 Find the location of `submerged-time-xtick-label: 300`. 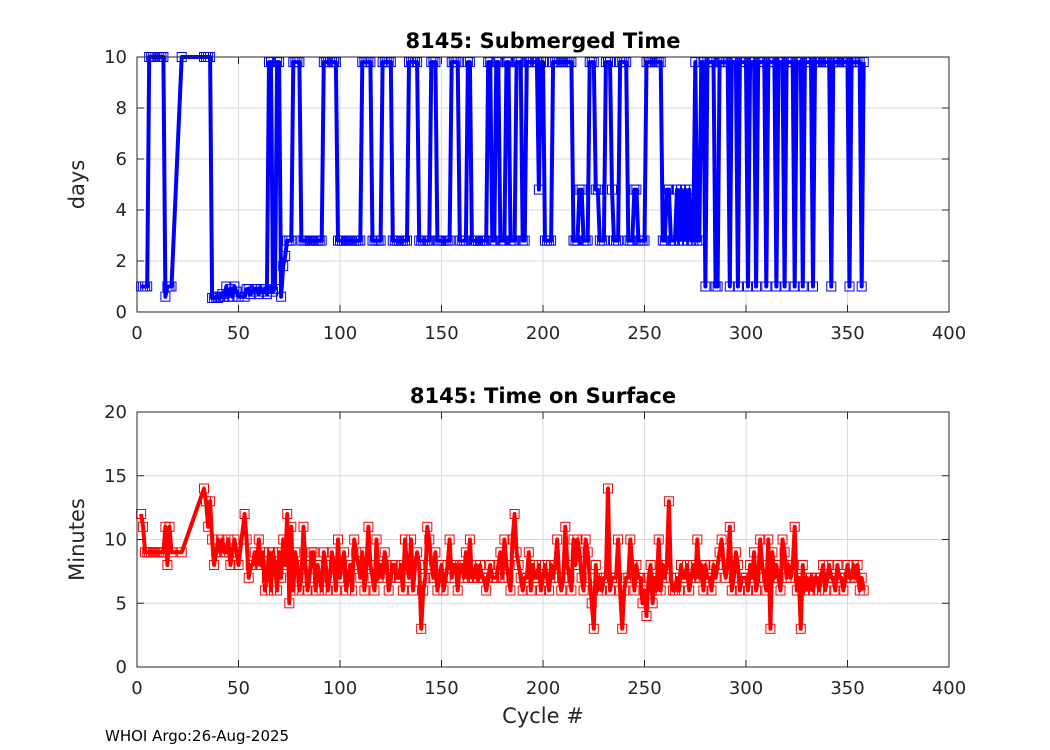

submerged-time-xtick-label: 300 is located at coordinates (746, 333).